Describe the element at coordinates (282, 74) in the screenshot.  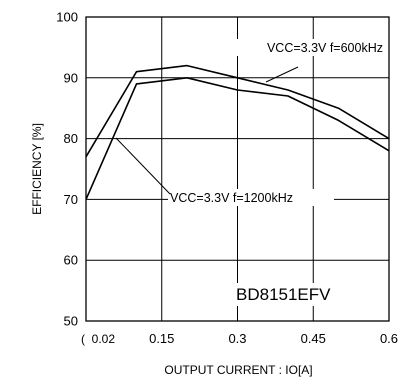
I see `annotation-600khz-leader` at that location.